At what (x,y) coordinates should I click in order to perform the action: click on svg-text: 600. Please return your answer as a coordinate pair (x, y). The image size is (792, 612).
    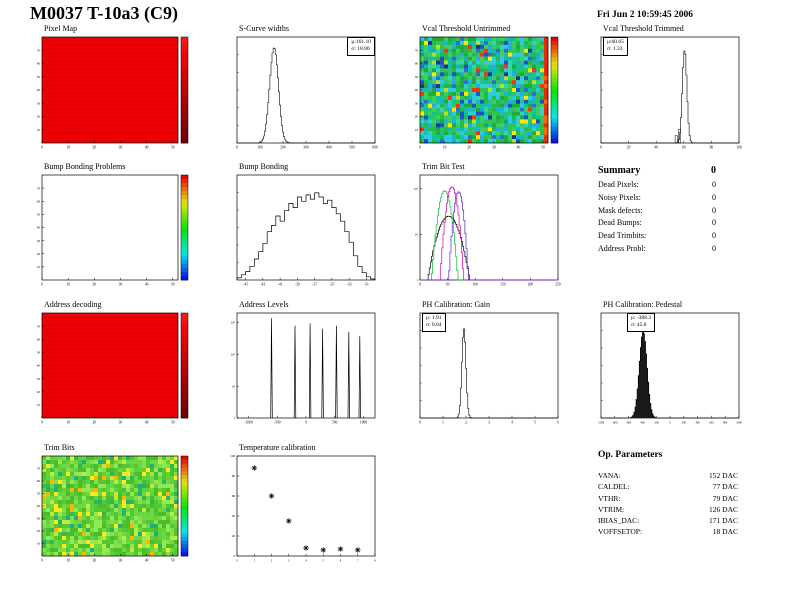
    Looking at the image, I should click on (711, 423).